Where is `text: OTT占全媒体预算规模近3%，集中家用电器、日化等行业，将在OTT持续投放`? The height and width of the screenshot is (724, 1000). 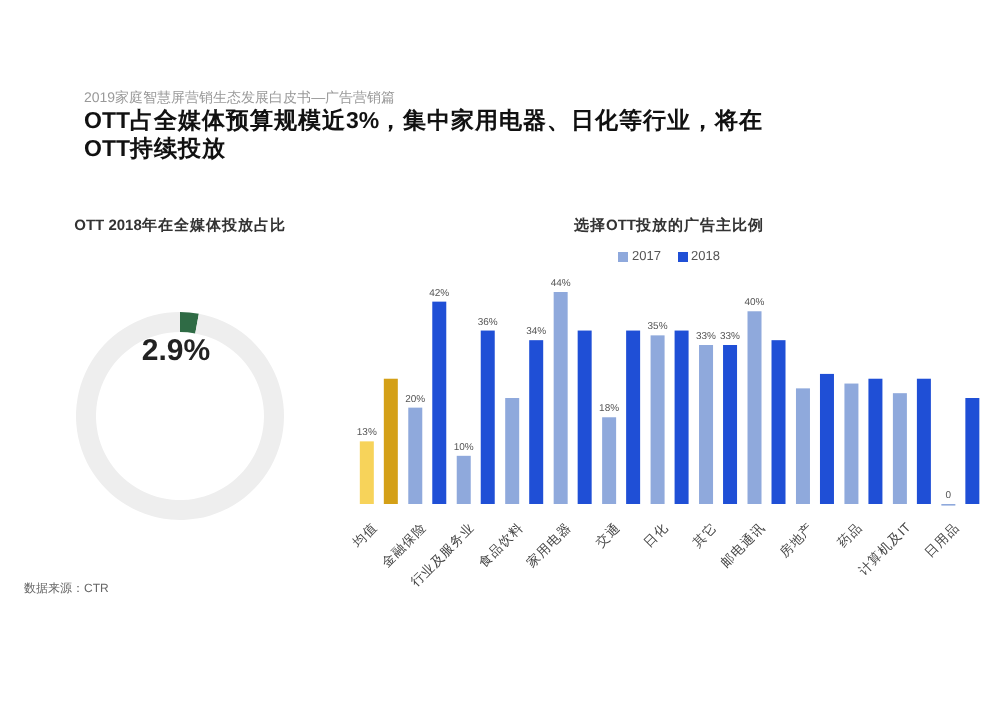 text: OTT占全媒体预算规模近3%，集中家用电器、日化等行业，将在OTT持续投放 is located at coordinates (424, 136).